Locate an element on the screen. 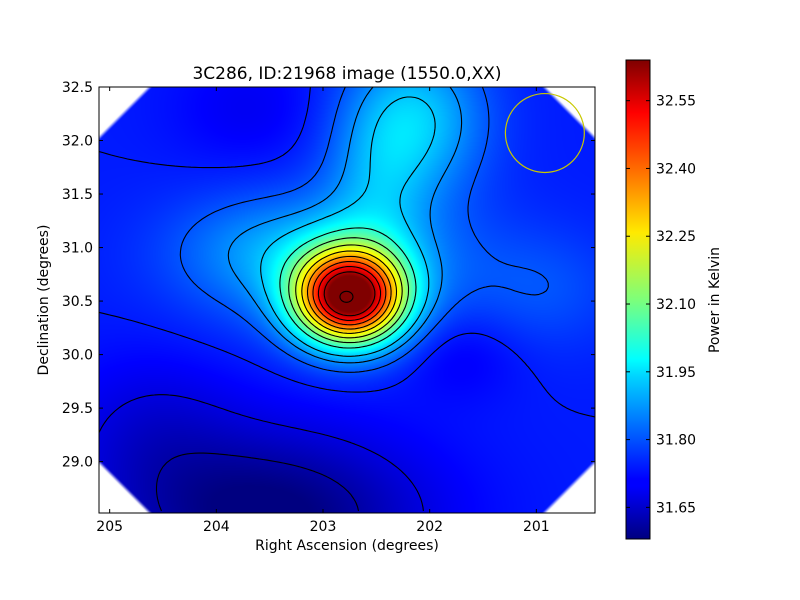 Image resolution: width=800 pixels, height=600 pixels. y-tick-label: 29.5 is located at coordinates (77, 409).